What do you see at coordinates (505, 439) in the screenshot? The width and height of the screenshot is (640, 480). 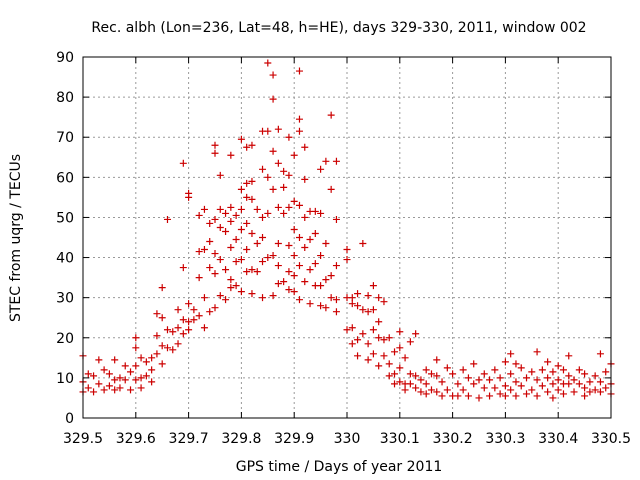 I see `x-tick-label: 330.3` at bounding box center [505, 439].